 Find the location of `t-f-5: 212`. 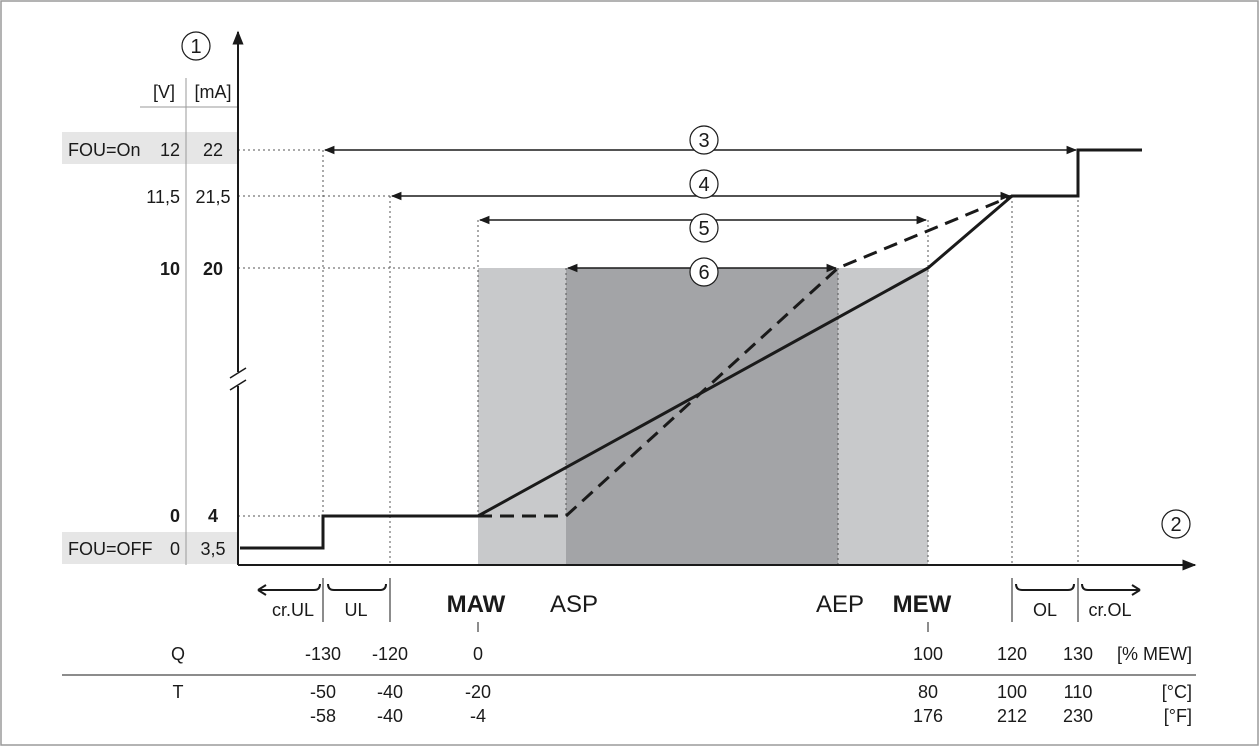

t-f-5: 212 is located at coordinates (1012, 716).